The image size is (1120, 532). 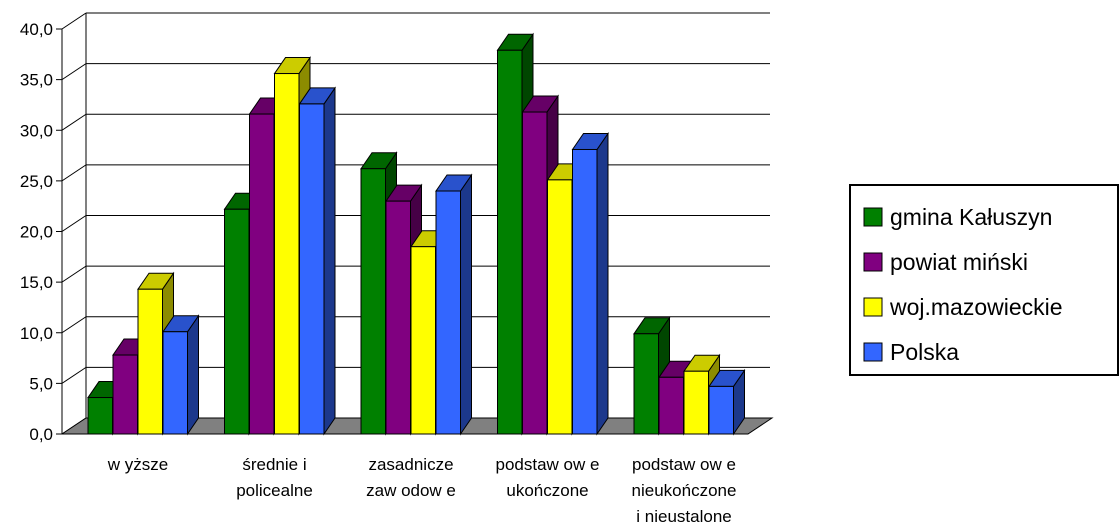 I want to click on y-tick-label: 15,0, so click(x=36, y=282).